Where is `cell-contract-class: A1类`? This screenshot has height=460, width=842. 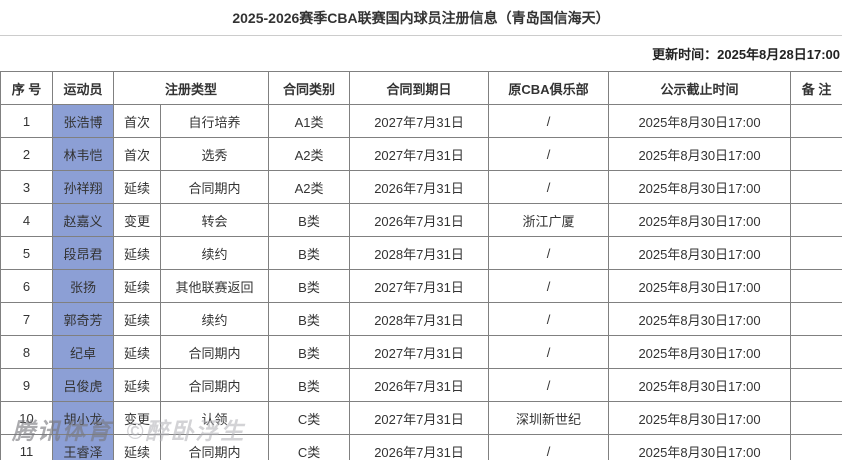
cell-contract-class: A1类 is located at coordinates (309, 121).